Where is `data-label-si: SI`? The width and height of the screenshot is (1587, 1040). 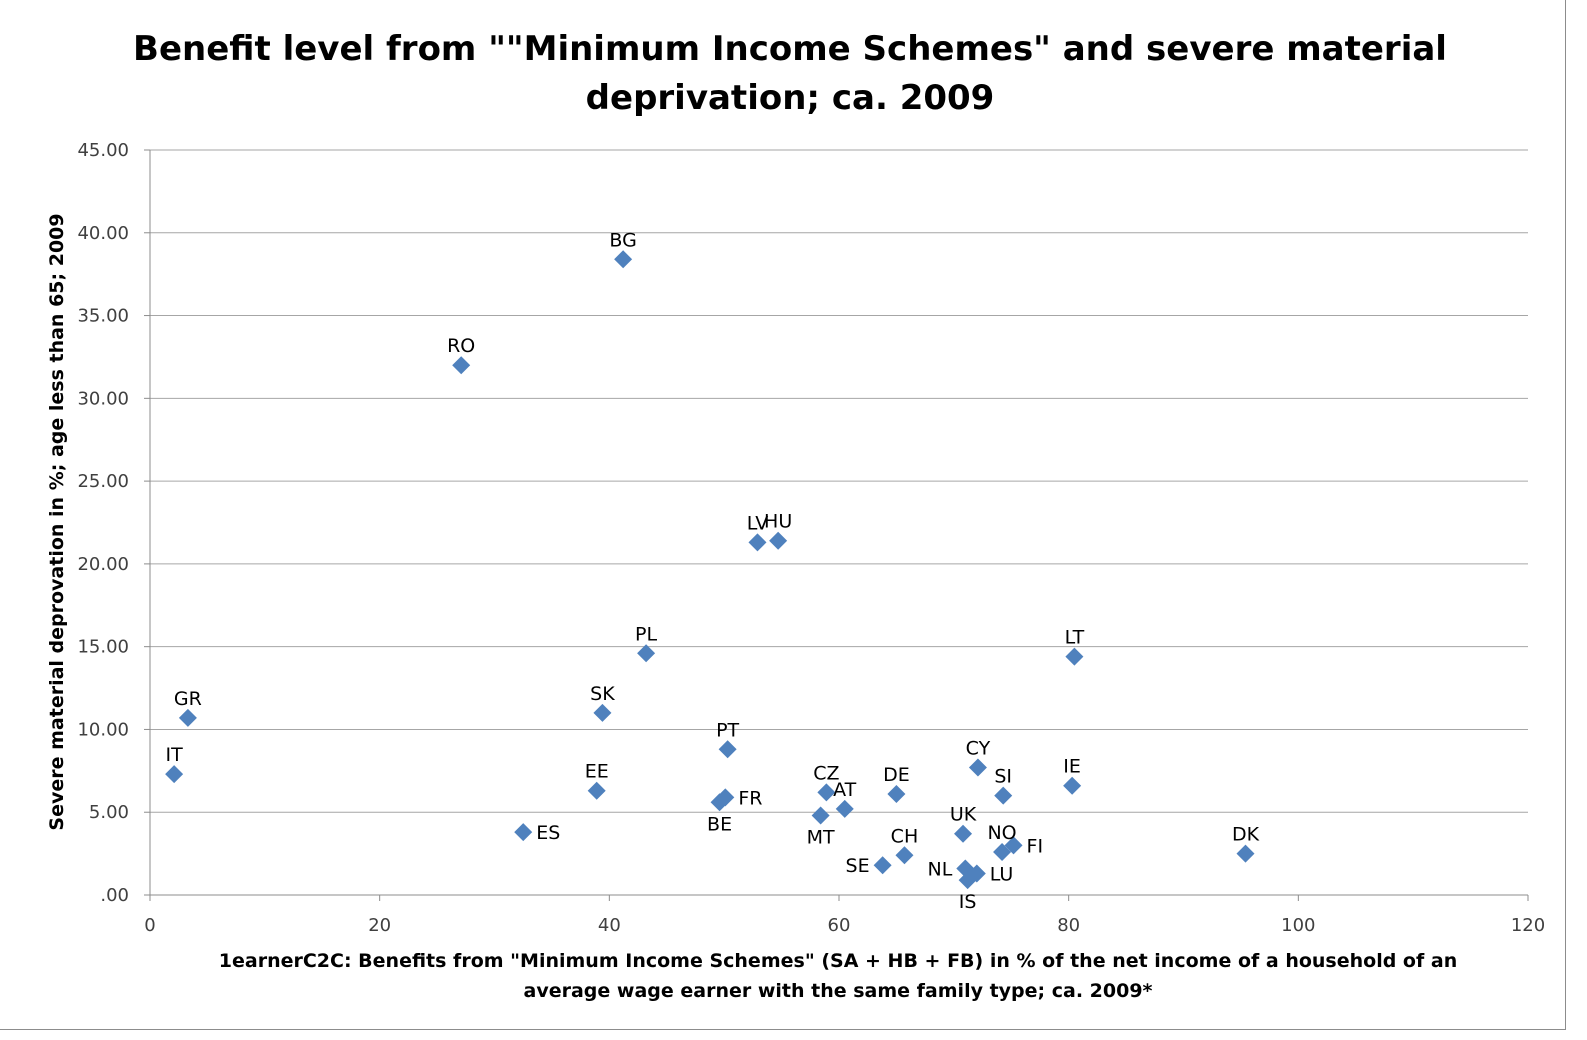 data-label-si: SI is located at coordinates (1003, 777).